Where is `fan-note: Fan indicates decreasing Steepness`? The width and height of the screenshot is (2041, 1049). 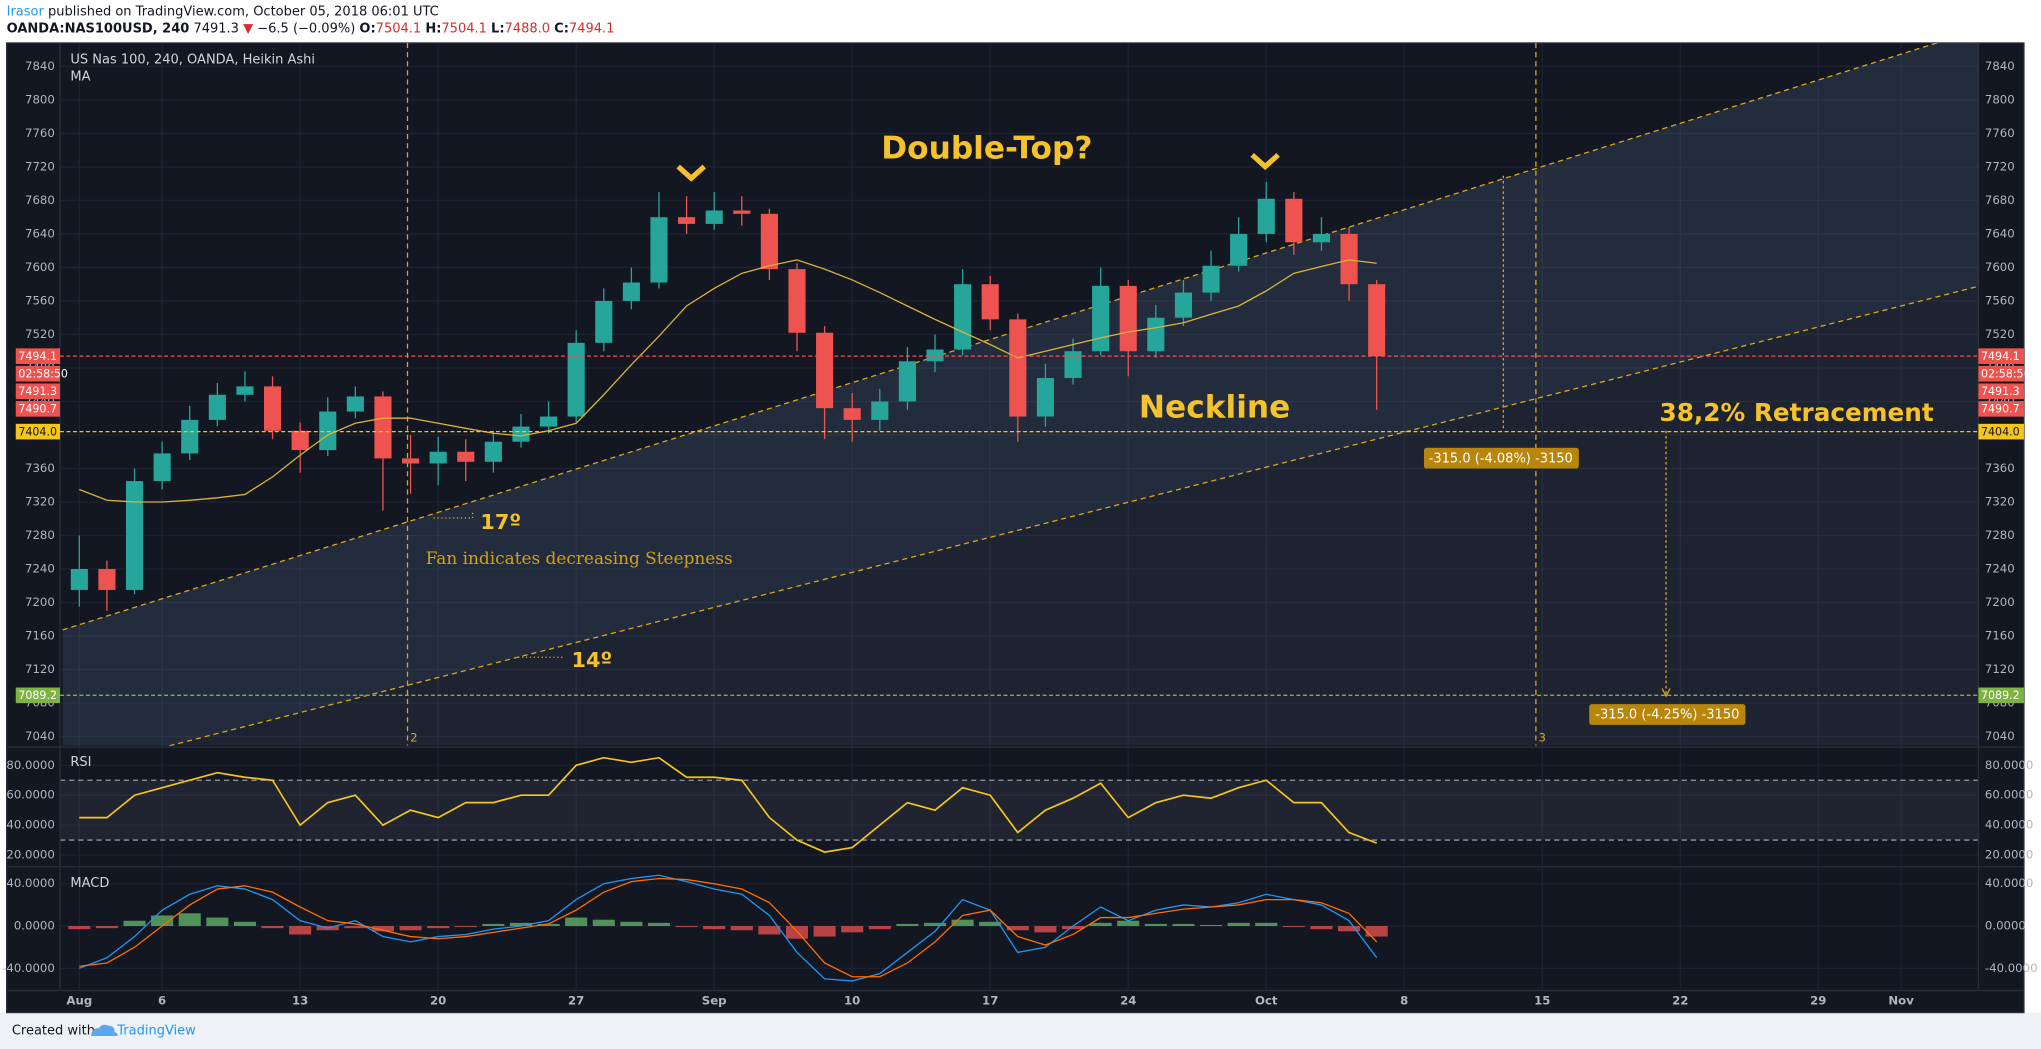
fan-note: Fan indicates decreasing Steepness is located at coordinates (579, 558).